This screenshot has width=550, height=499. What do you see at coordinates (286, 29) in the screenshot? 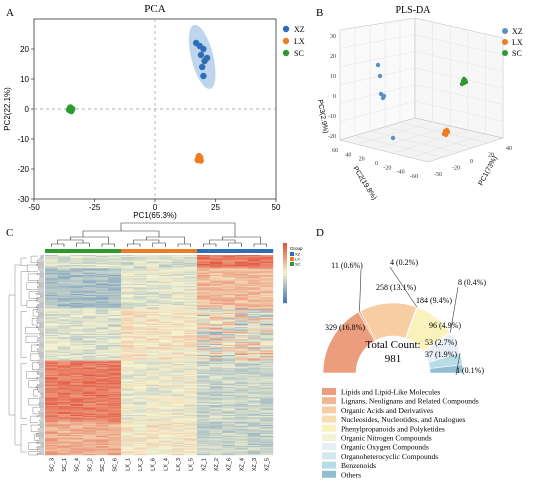
I see `pca-legend-marker-xz` at bounding box center [286, 29].